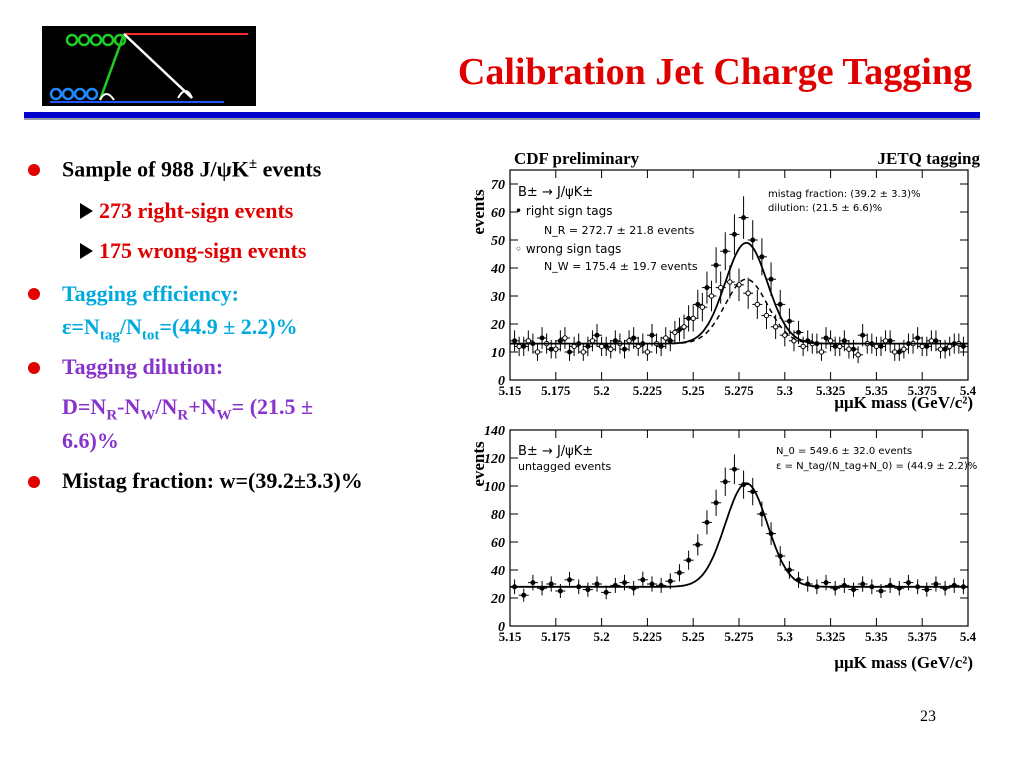 This screenshot has width=1024, height=768. Describe the element at coordinates (180, 329) in the screenshot. I see `efficiency-formula: ε=Ntag/Ntot=(44.9 ± 2.2)%` at that location.